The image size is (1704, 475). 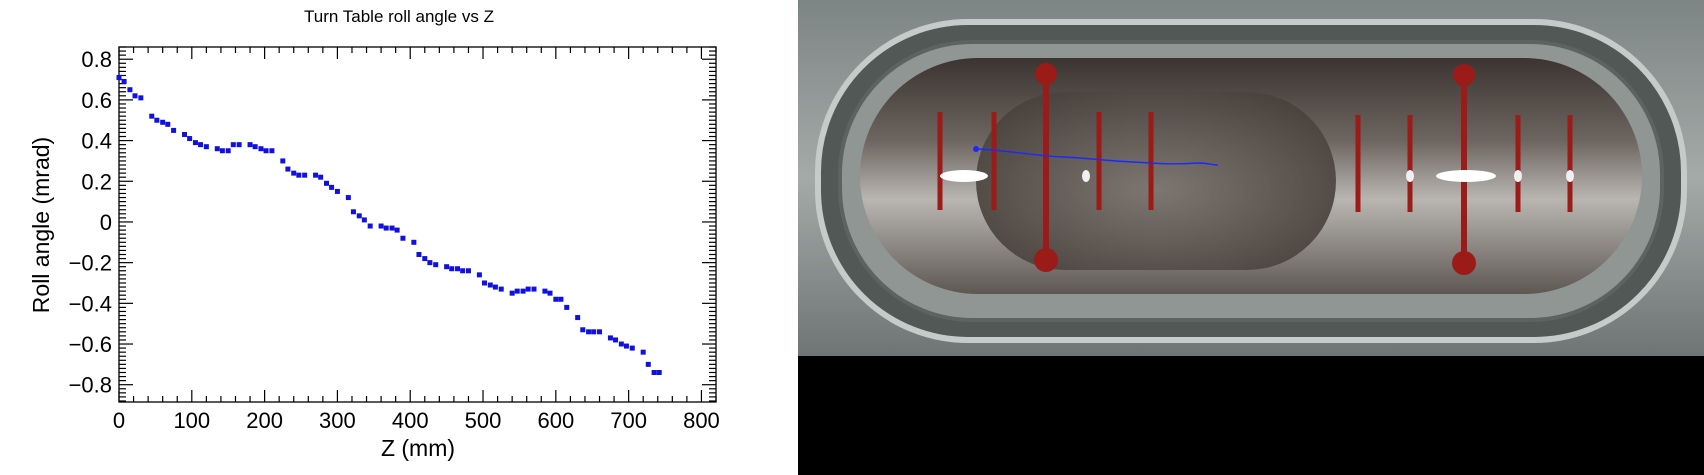 What do you see at coordinates (96, 141) in the screenshot?
I see `y-tick-label: 0.4` at bounding box center [96, 141].